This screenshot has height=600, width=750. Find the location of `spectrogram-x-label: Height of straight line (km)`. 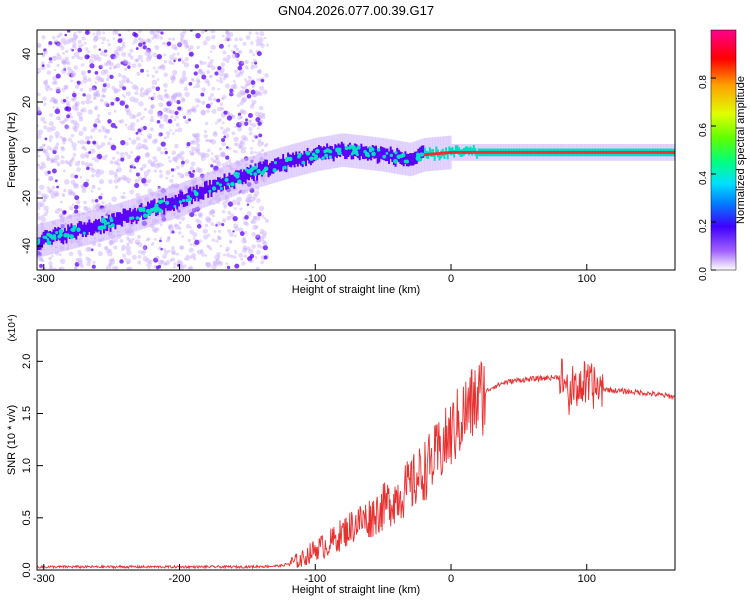

spectrogram-x-label: Height of straight line (km) is located at coordinates (356, 290).